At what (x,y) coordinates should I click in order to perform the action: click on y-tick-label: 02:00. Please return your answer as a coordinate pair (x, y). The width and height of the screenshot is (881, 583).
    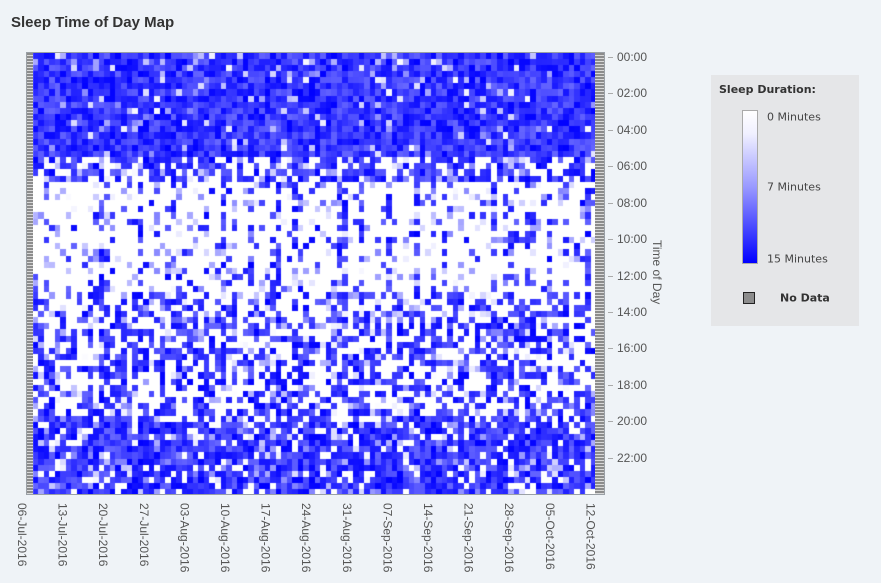
    Looking at the image, I should click on (627, 93).